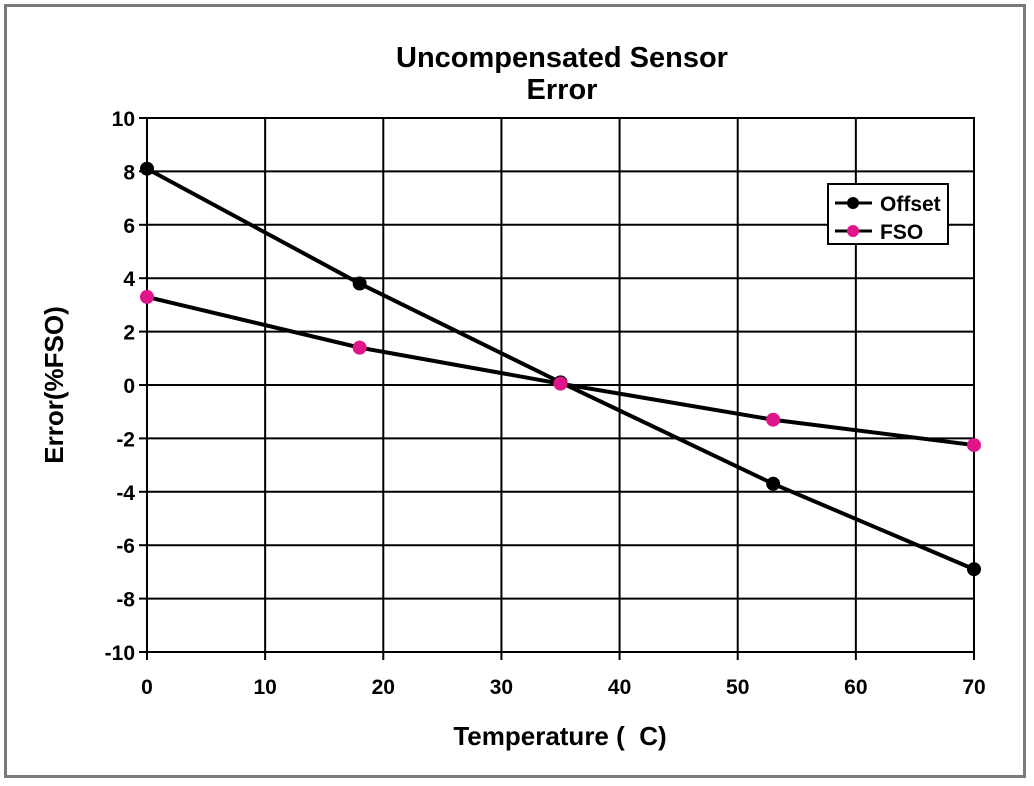 This screenshot has width=1034, height=786. Describe the element at coordinates (562, 90) in the screenshot. I see `chart-title-line-2: Error` at that location.